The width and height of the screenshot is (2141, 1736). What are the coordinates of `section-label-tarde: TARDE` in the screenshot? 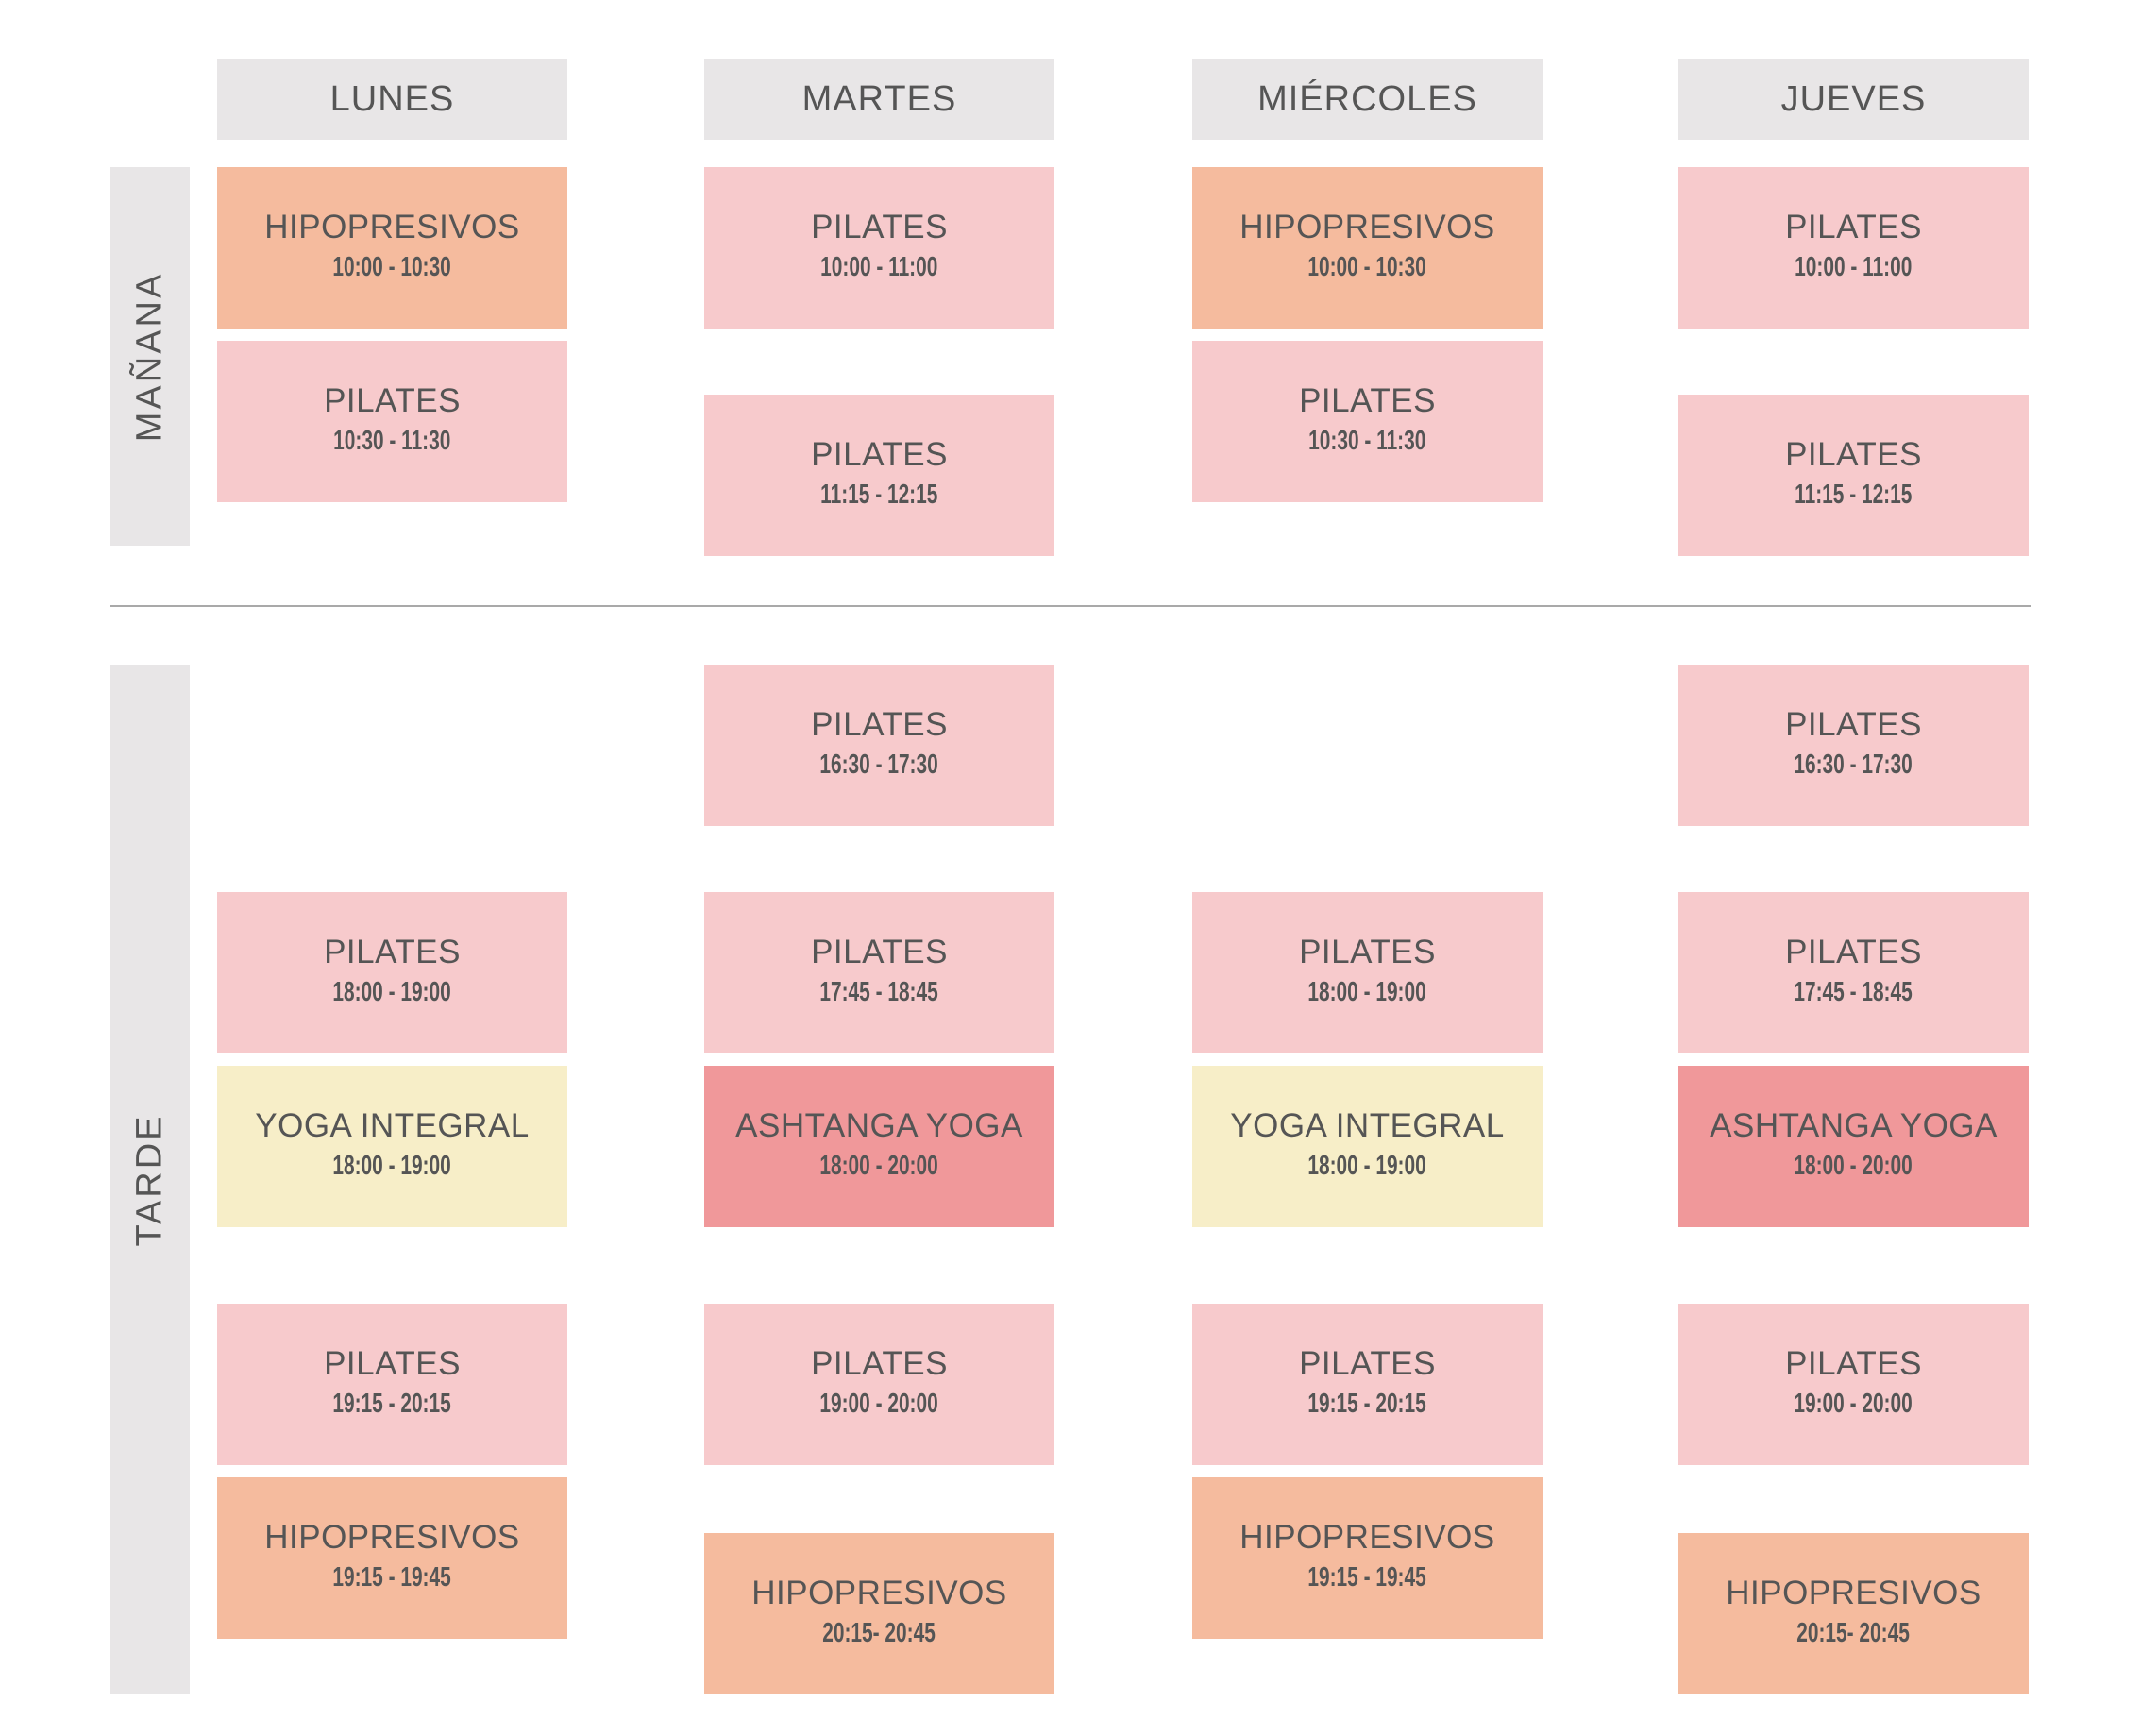 It's located at (150, 1179).